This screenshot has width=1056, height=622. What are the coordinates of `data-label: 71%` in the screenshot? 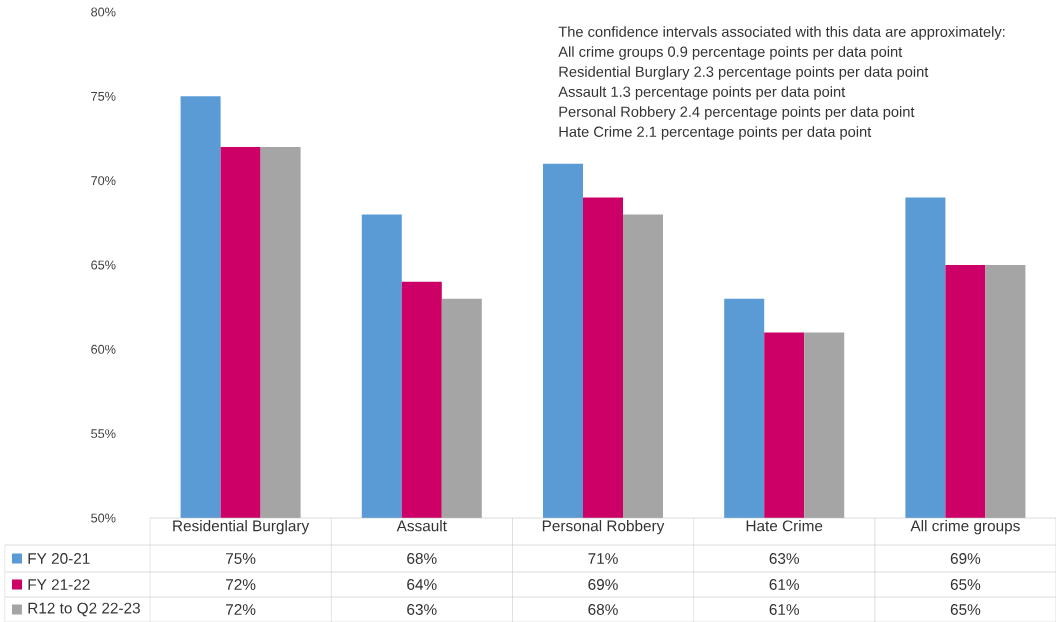 It's located at (603, 558).